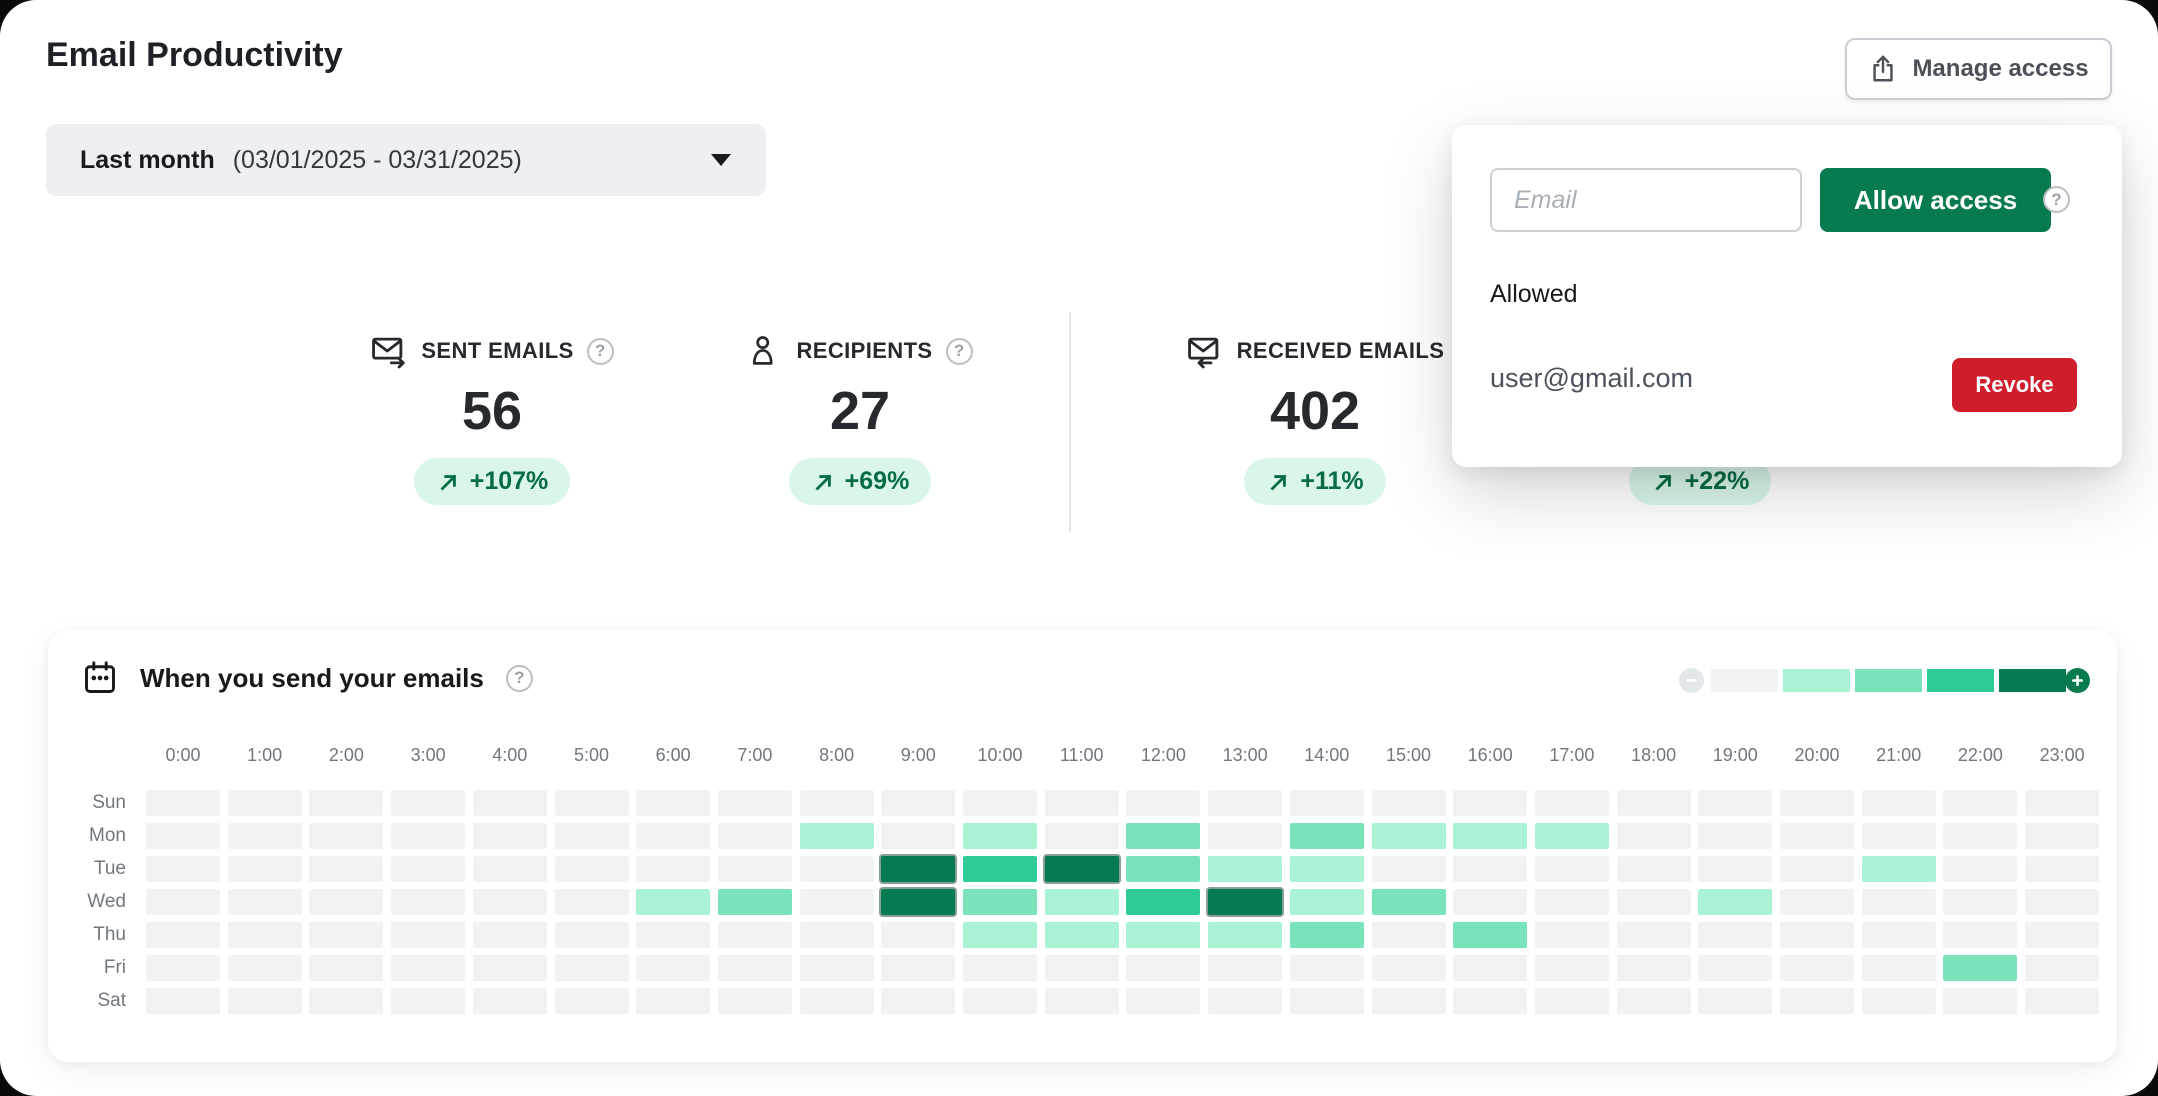 Image resolution: width=2158 pixels, height=1096 pixels. Describe the element at coordinates (1691, 680) in the screenshot. I see `legend-minus-icon` at that location.